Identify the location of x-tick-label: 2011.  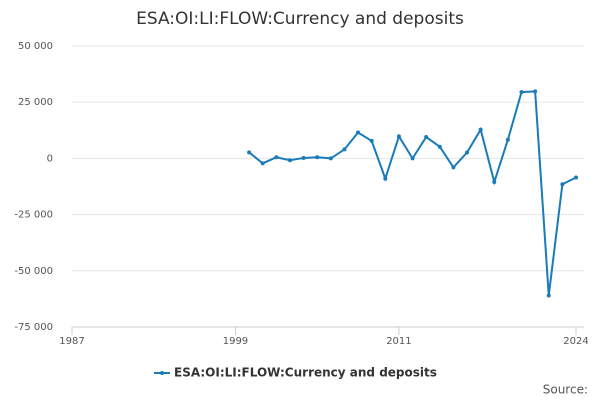
(398, 341).